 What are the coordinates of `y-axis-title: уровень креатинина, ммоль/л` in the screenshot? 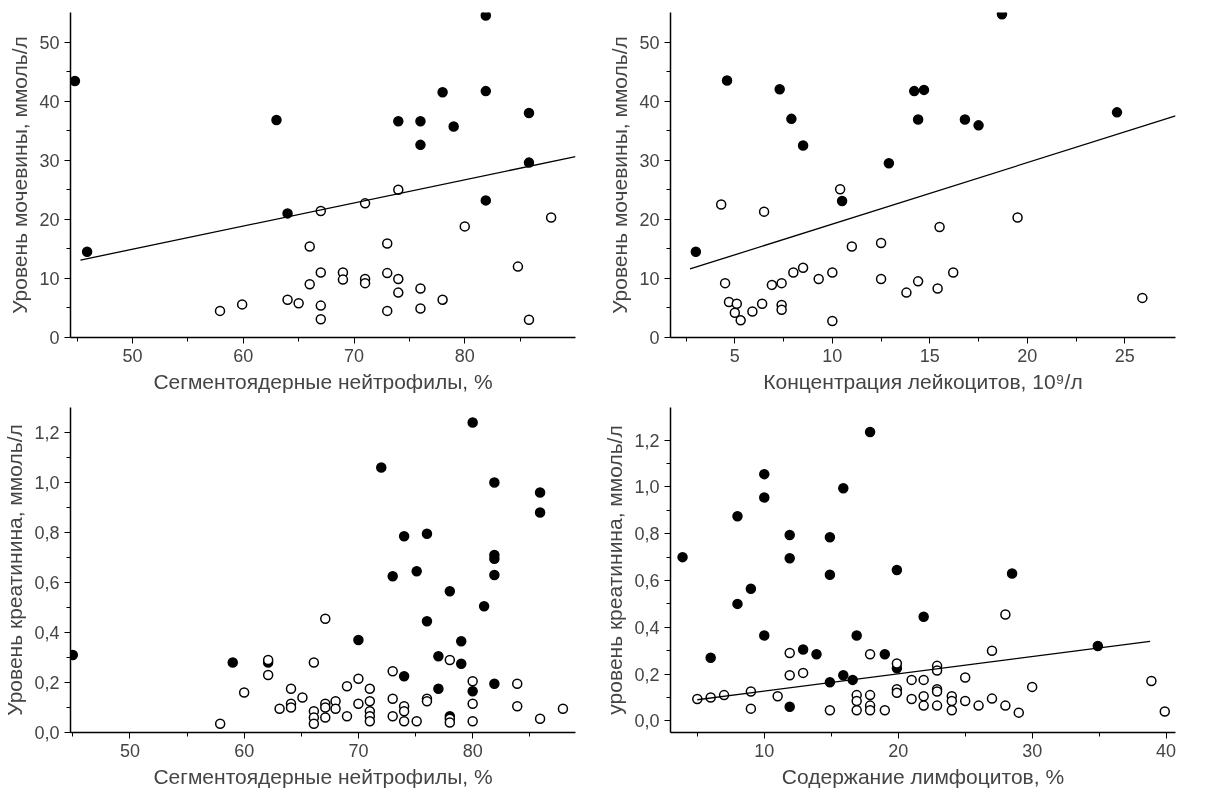 It's located at (615, 570).